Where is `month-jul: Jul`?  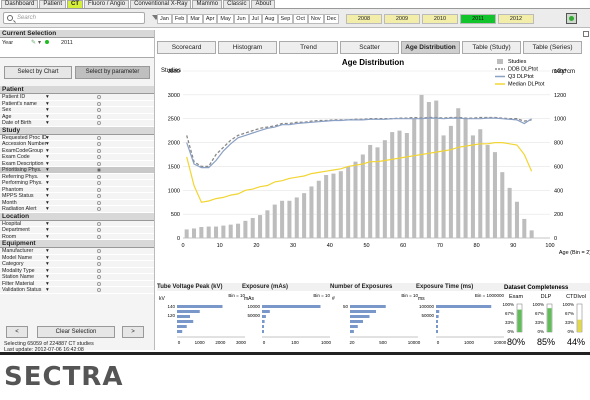 month-jul: Jul is located at coordinates (255, 19).